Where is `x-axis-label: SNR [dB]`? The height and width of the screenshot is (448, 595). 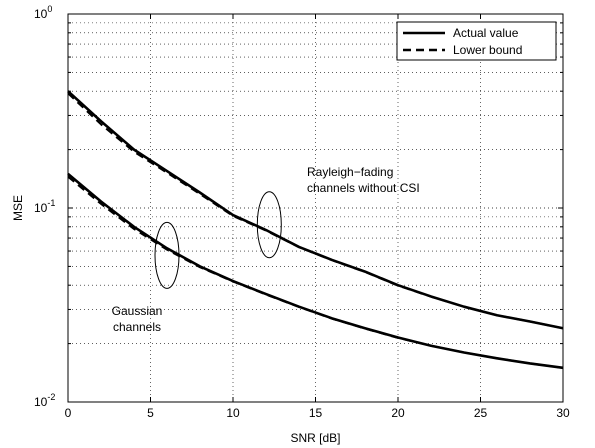 x-axis-label: SNR [dB] is located at coordinates (315, 438).